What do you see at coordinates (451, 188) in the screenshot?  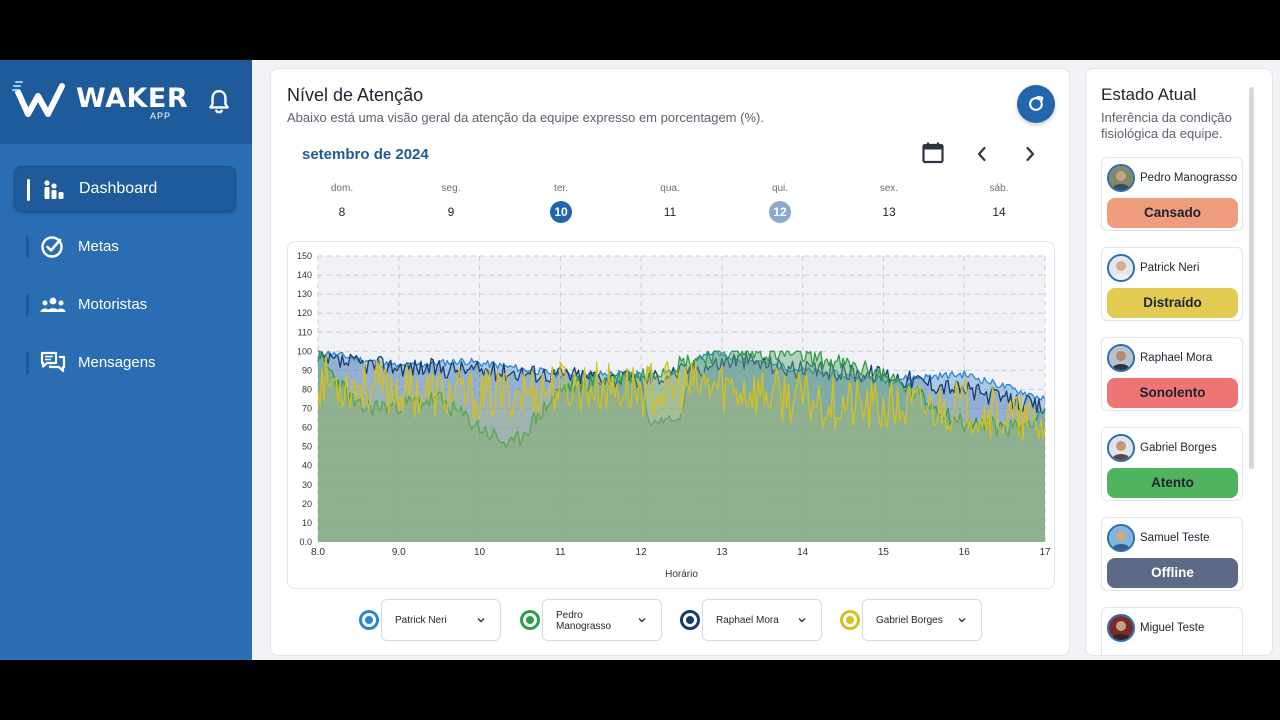 I see `day-name: seg.` at bounding box center [451, 188].